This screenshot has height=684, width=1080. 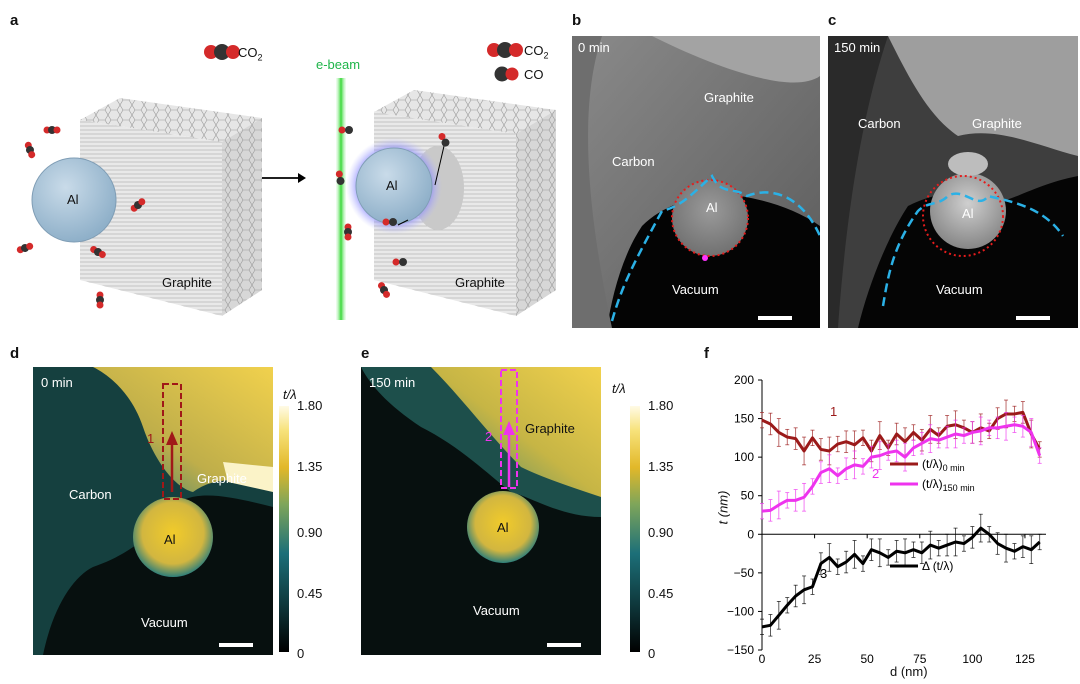 What do you see at coordinates (172, 441) in the screenshot?
I see `profile-box-d` at bounding box center [172, 441].